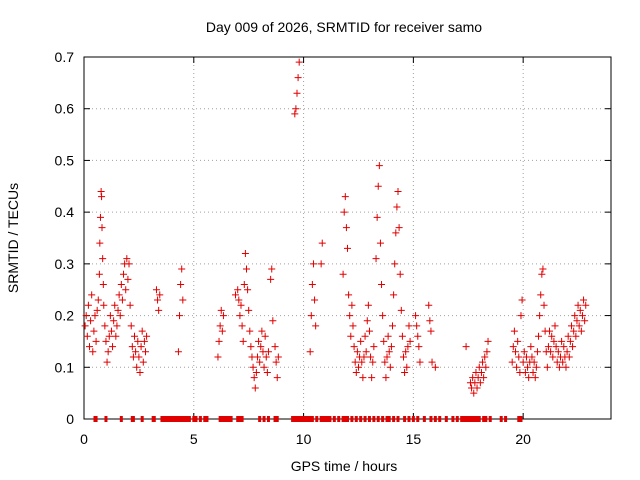 Image resolution: width=640 pixels, height=480 pixels. I want to click on y-tick-label: 0.5, so click(65, 160).